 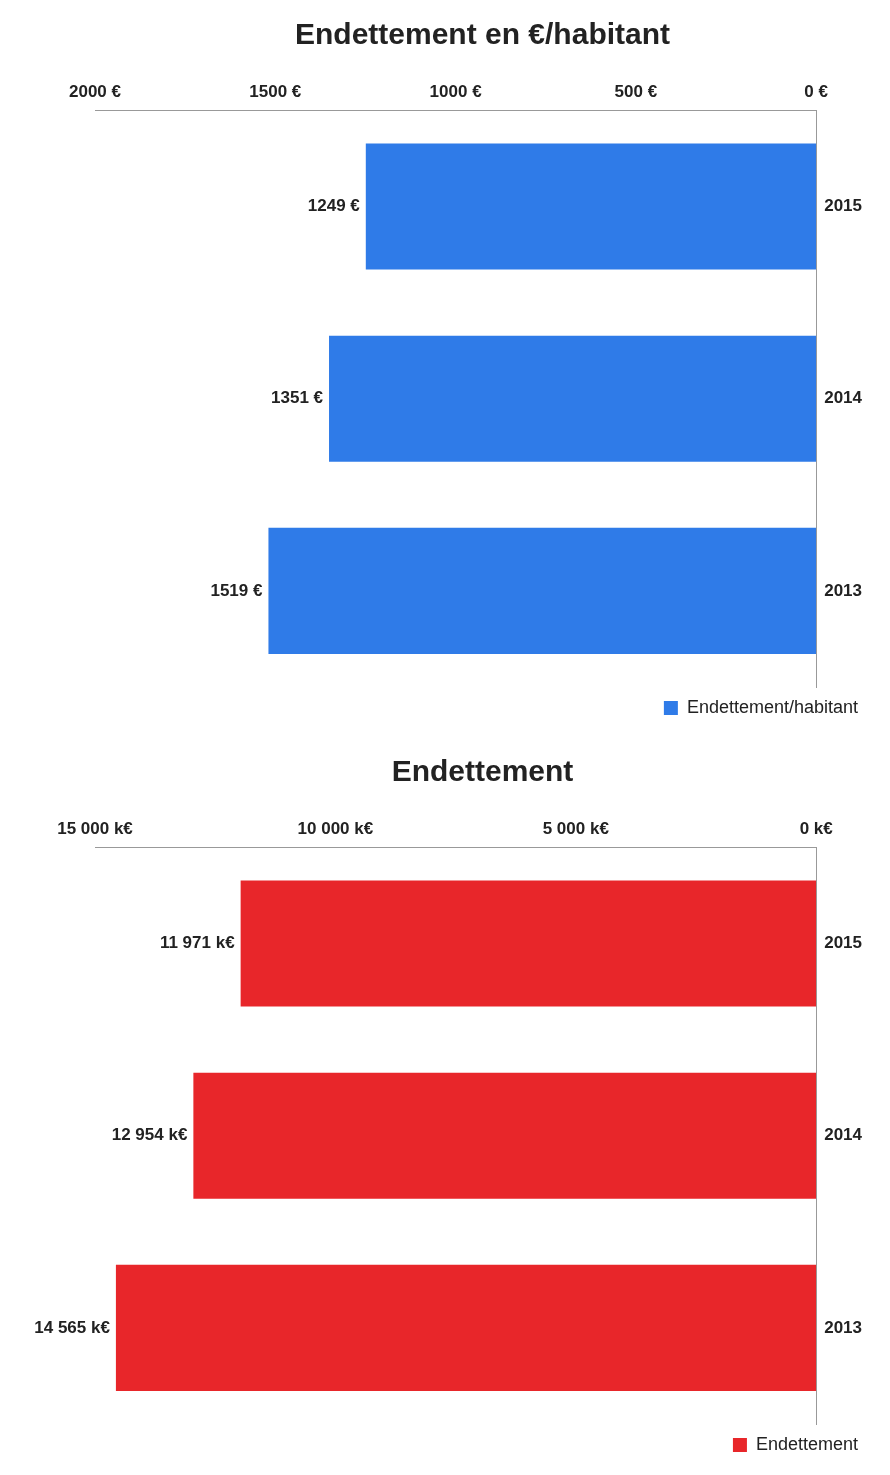 What do you see at coordinates (335, 828) in the screenshot?
I see `x-tick-label: 10 000 k€` at bounding box center [335, 828].